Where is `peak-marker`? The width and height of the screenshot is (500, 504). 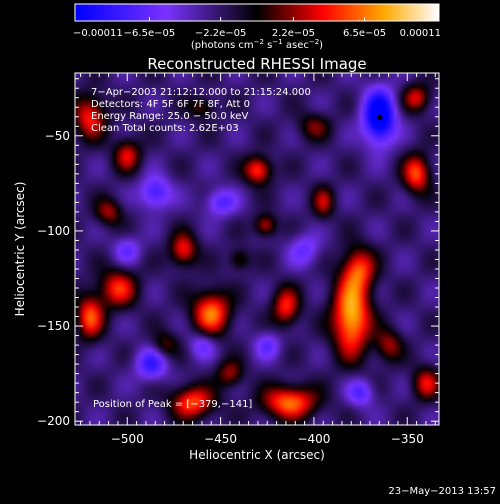 peak-marker is located at coordinates (380, 117).